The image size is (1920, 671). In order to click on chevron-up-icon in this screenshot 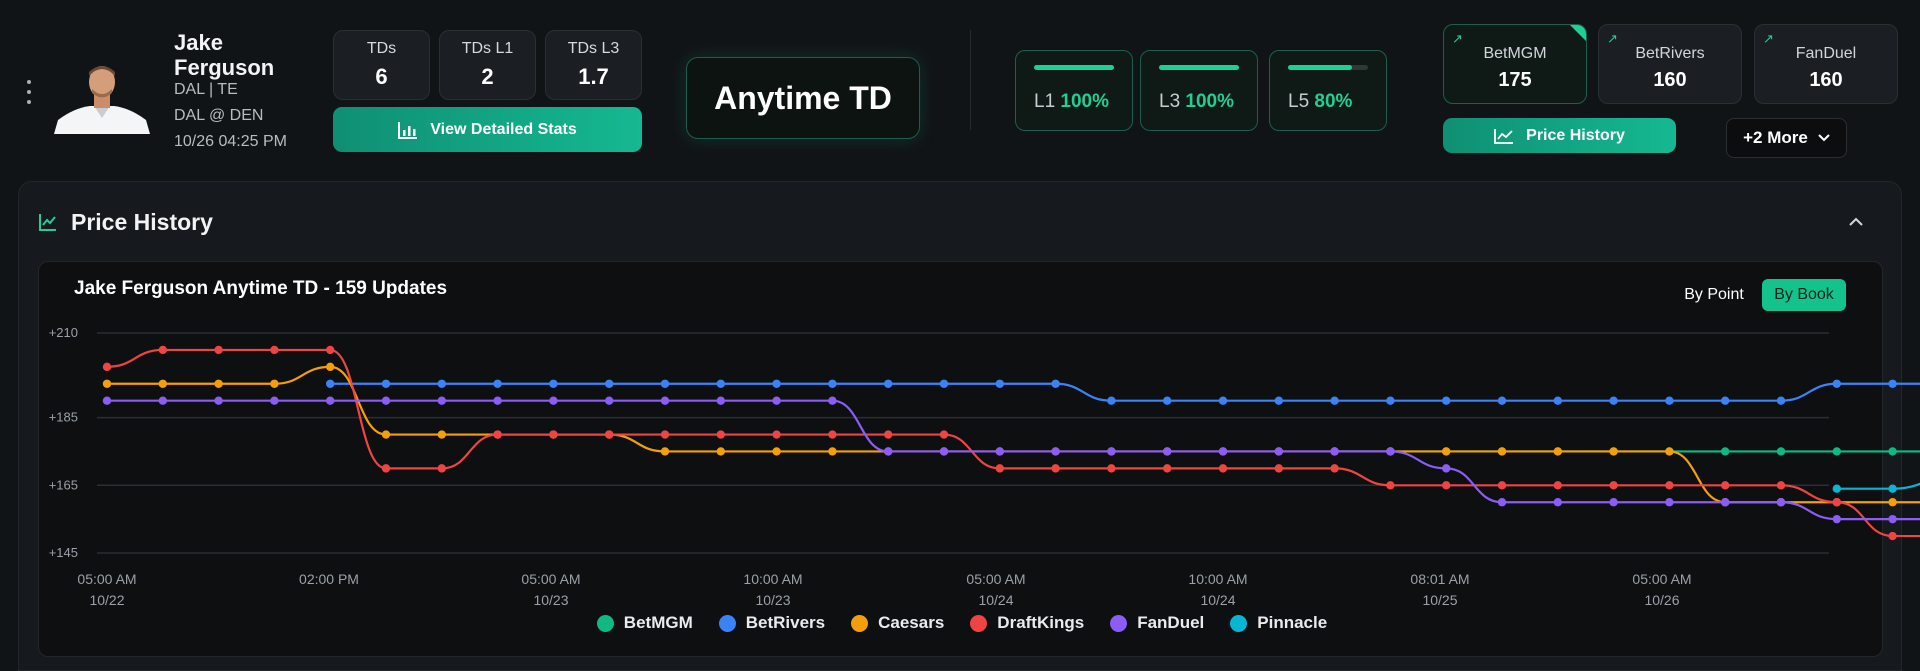, I will do `click(1856, 222)`.